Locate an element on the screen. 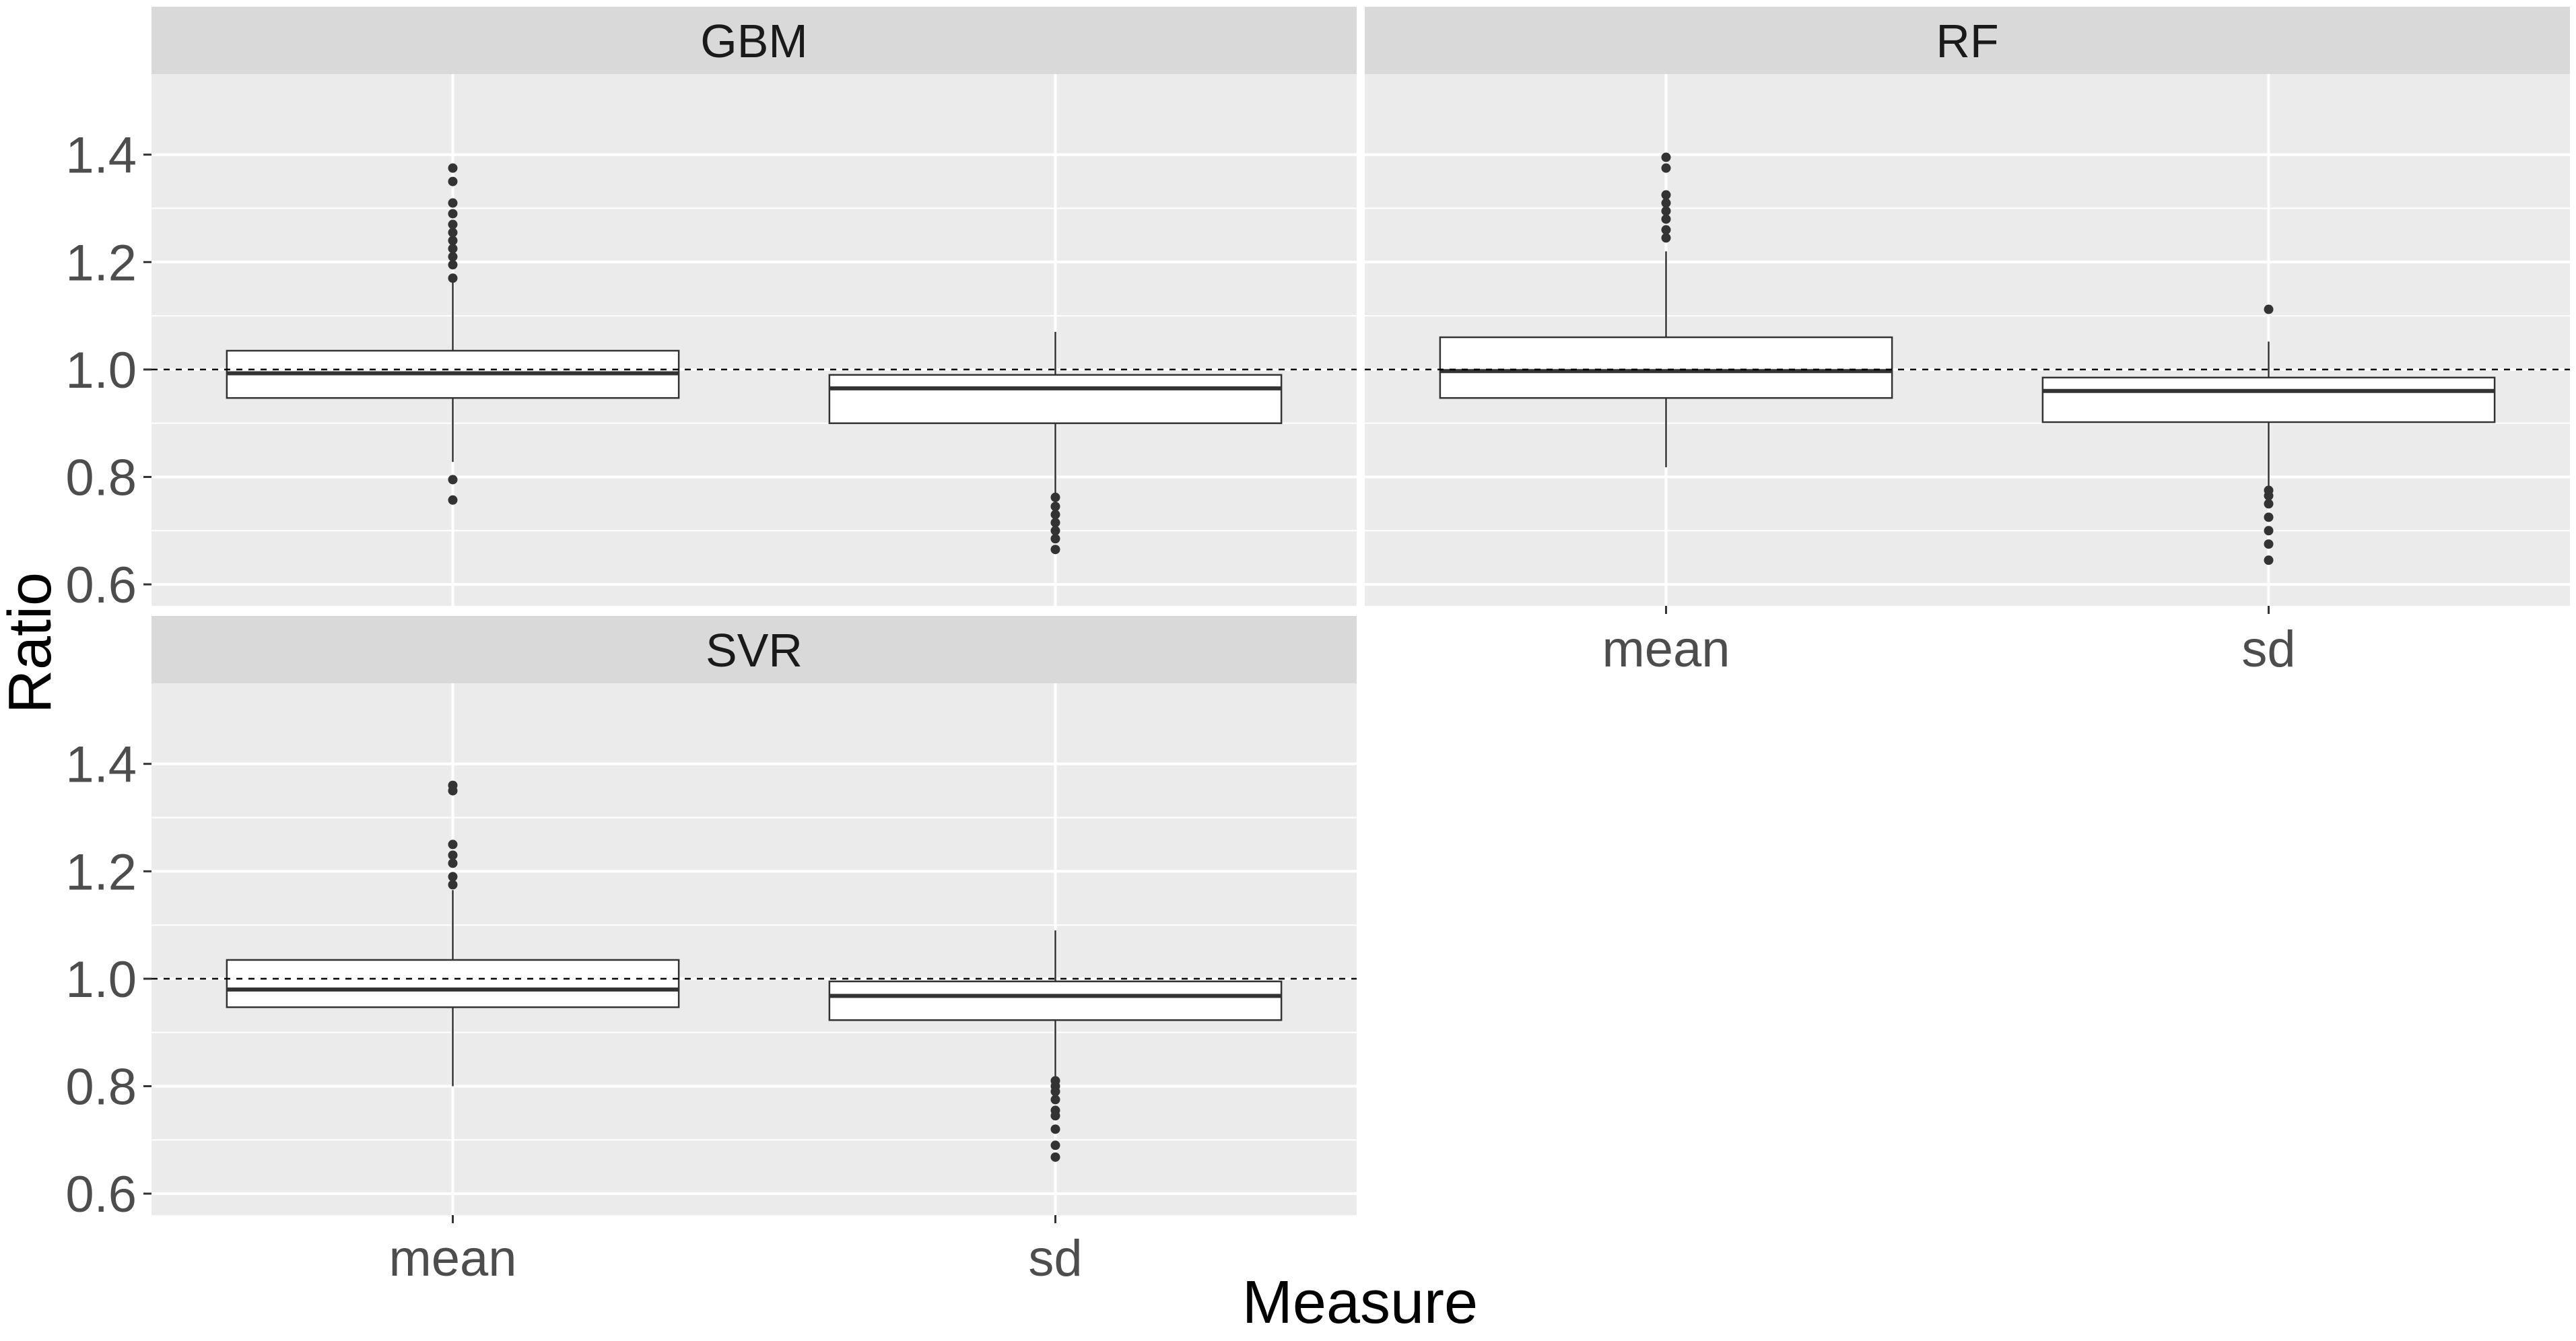 The image size is (2576, 1341). facet-strip-label: RF is located at coordinates (1967, 41).